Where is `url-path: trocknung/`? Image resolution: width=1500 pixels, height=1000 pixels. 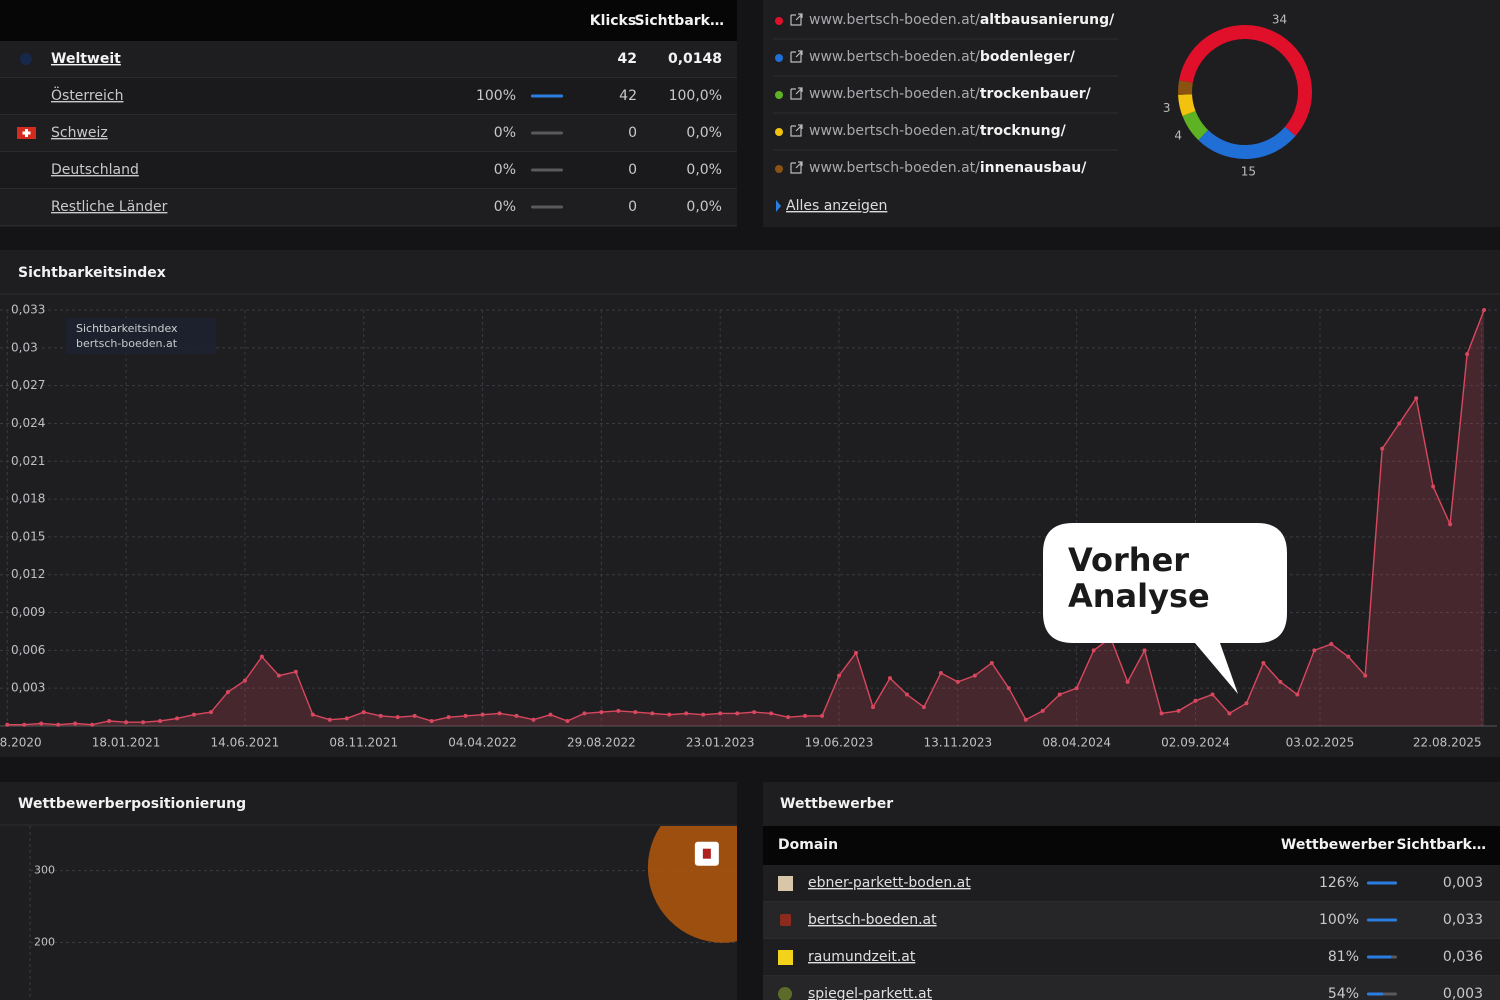 url-path: trocknung/ is located at coordinates (1023, 131).